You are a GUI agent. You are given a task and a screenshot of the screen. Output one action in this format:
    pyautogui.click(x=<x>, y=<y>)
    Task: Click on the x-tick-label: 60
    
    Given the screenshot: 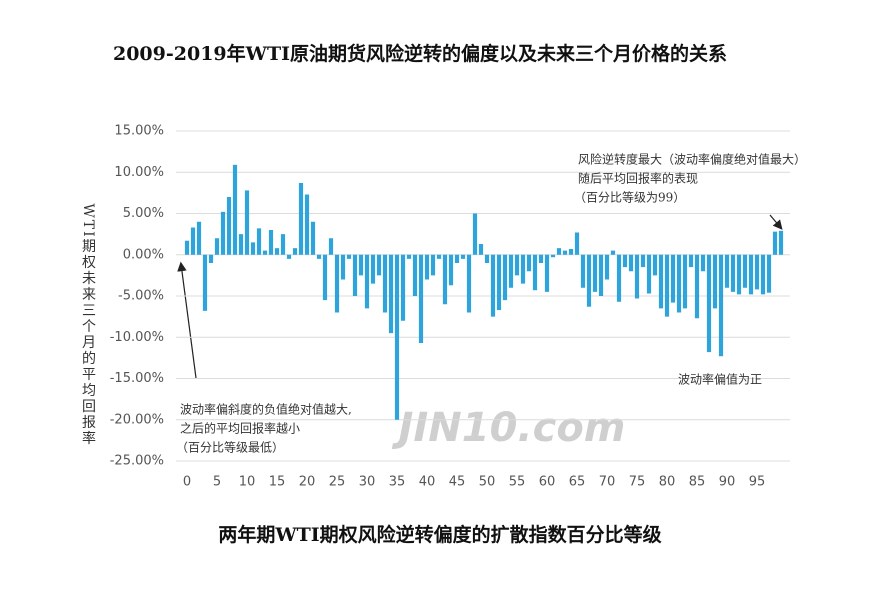 What is the action you would take?
    pyautogui.click(x=547, y=482)
    